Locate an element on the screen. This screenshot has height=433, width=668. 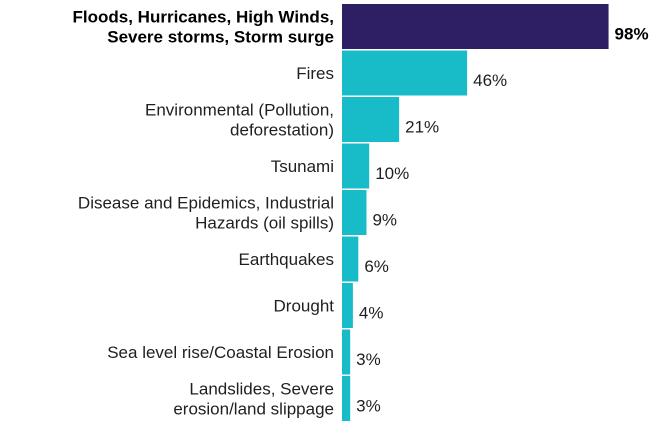
category-label-line: Earthquakes is located at coordinates (286, 259).